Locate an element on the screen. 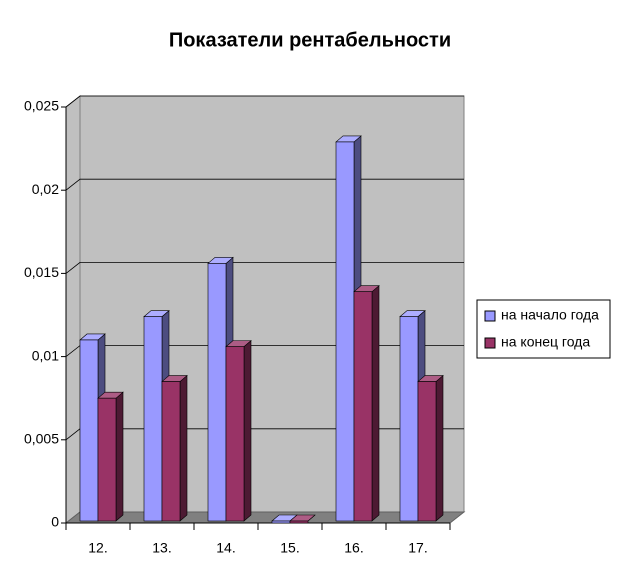  x-tick-label: 13. is located at coordinates (161, 548).